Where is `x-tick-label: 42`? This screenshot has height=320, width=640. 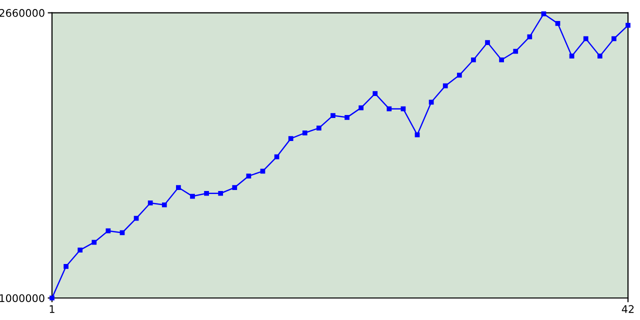
x-tick-label: 42 is located at coordinates (628, 309).